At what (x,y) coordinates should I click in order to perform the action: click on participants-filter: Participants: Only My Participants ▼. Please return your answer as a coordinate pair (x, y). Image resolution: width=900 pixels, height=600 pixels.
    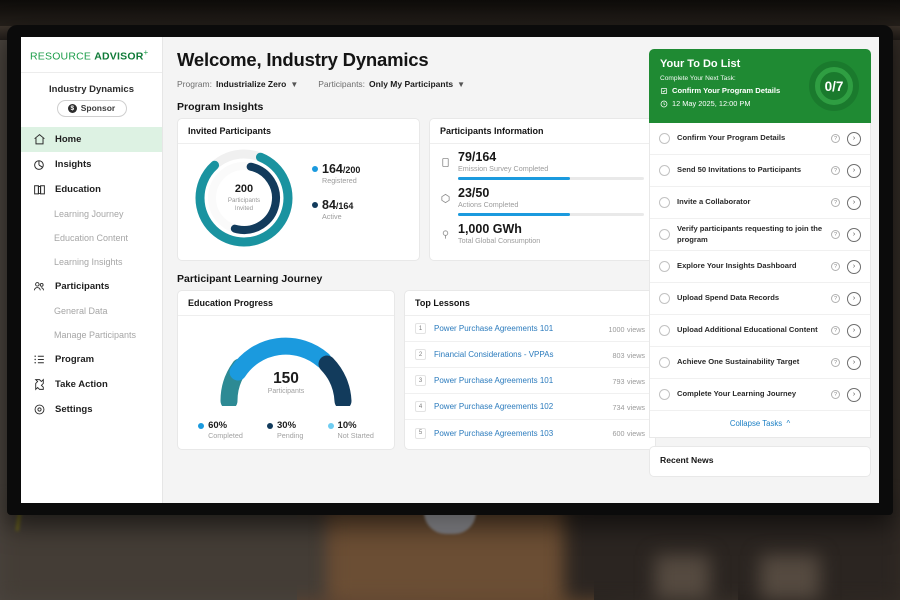
    Looking at the image, I should click on (391, 84).